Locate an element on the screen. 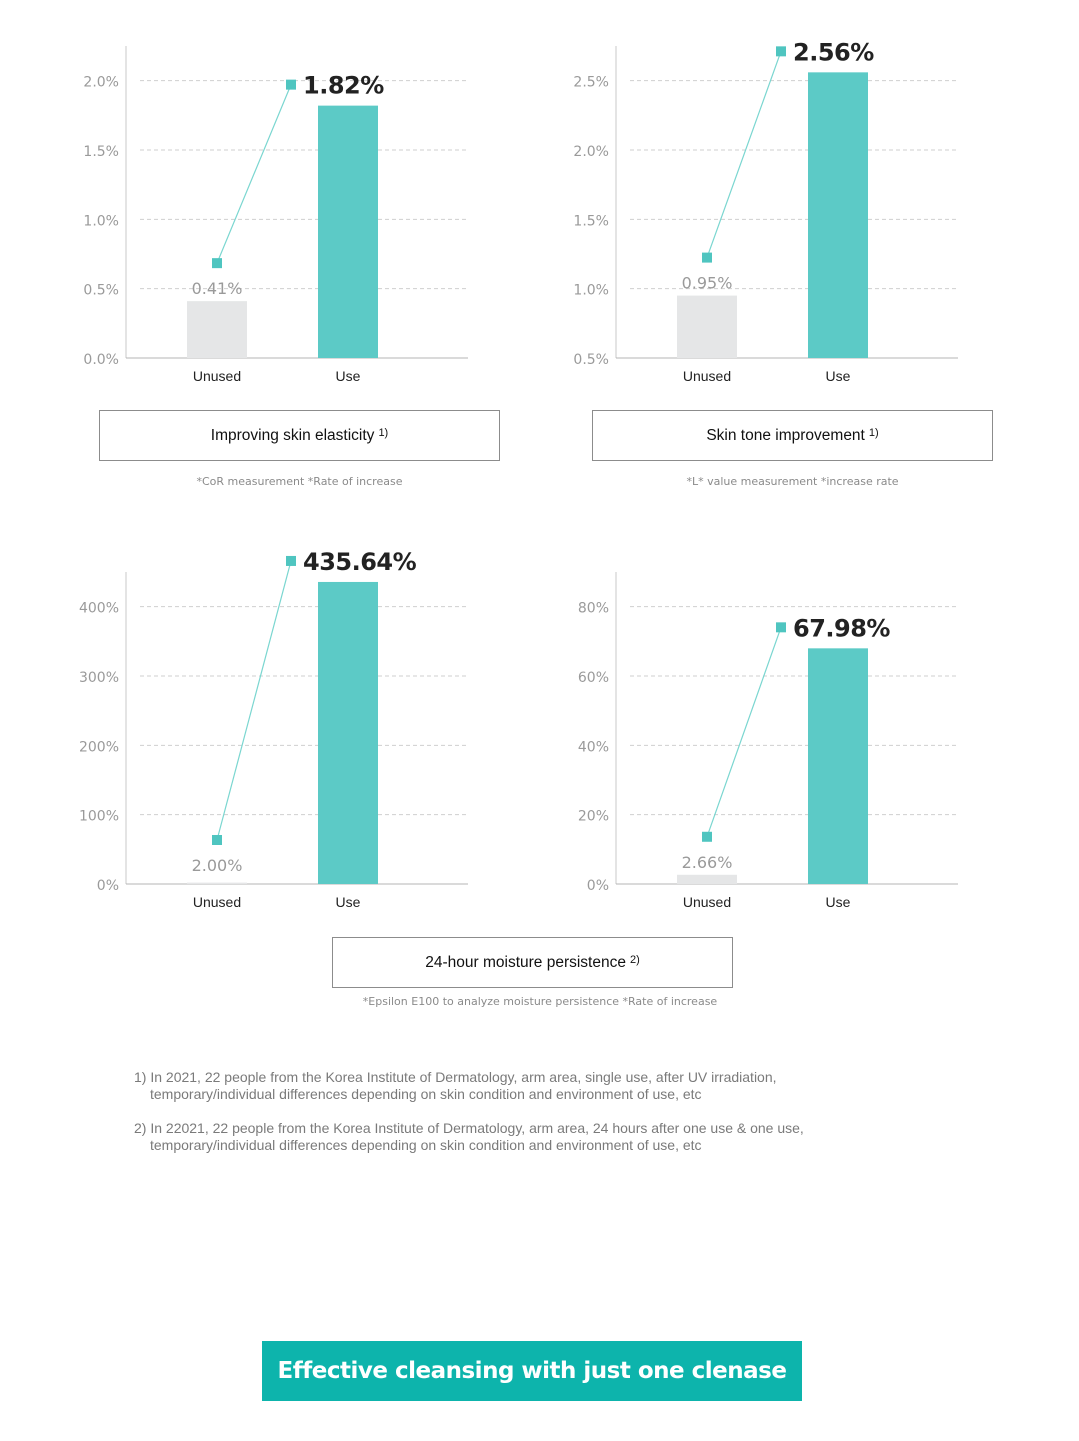 The image size is (1079, 1441). y-tick-label: 0.0% is located at coordinates (101, 360).